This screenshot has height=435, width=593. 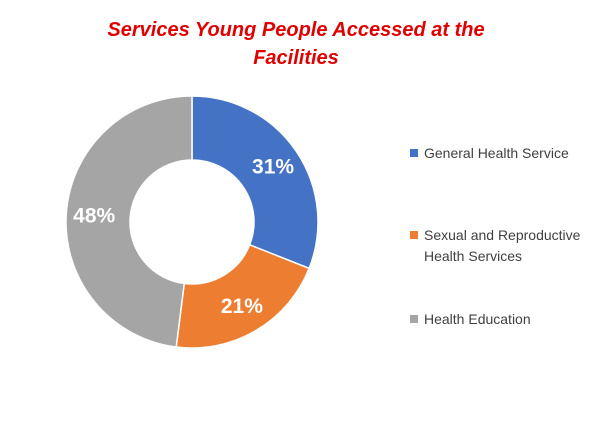 I want to click on donut-slice-health-education, so click(x=129, y=221).